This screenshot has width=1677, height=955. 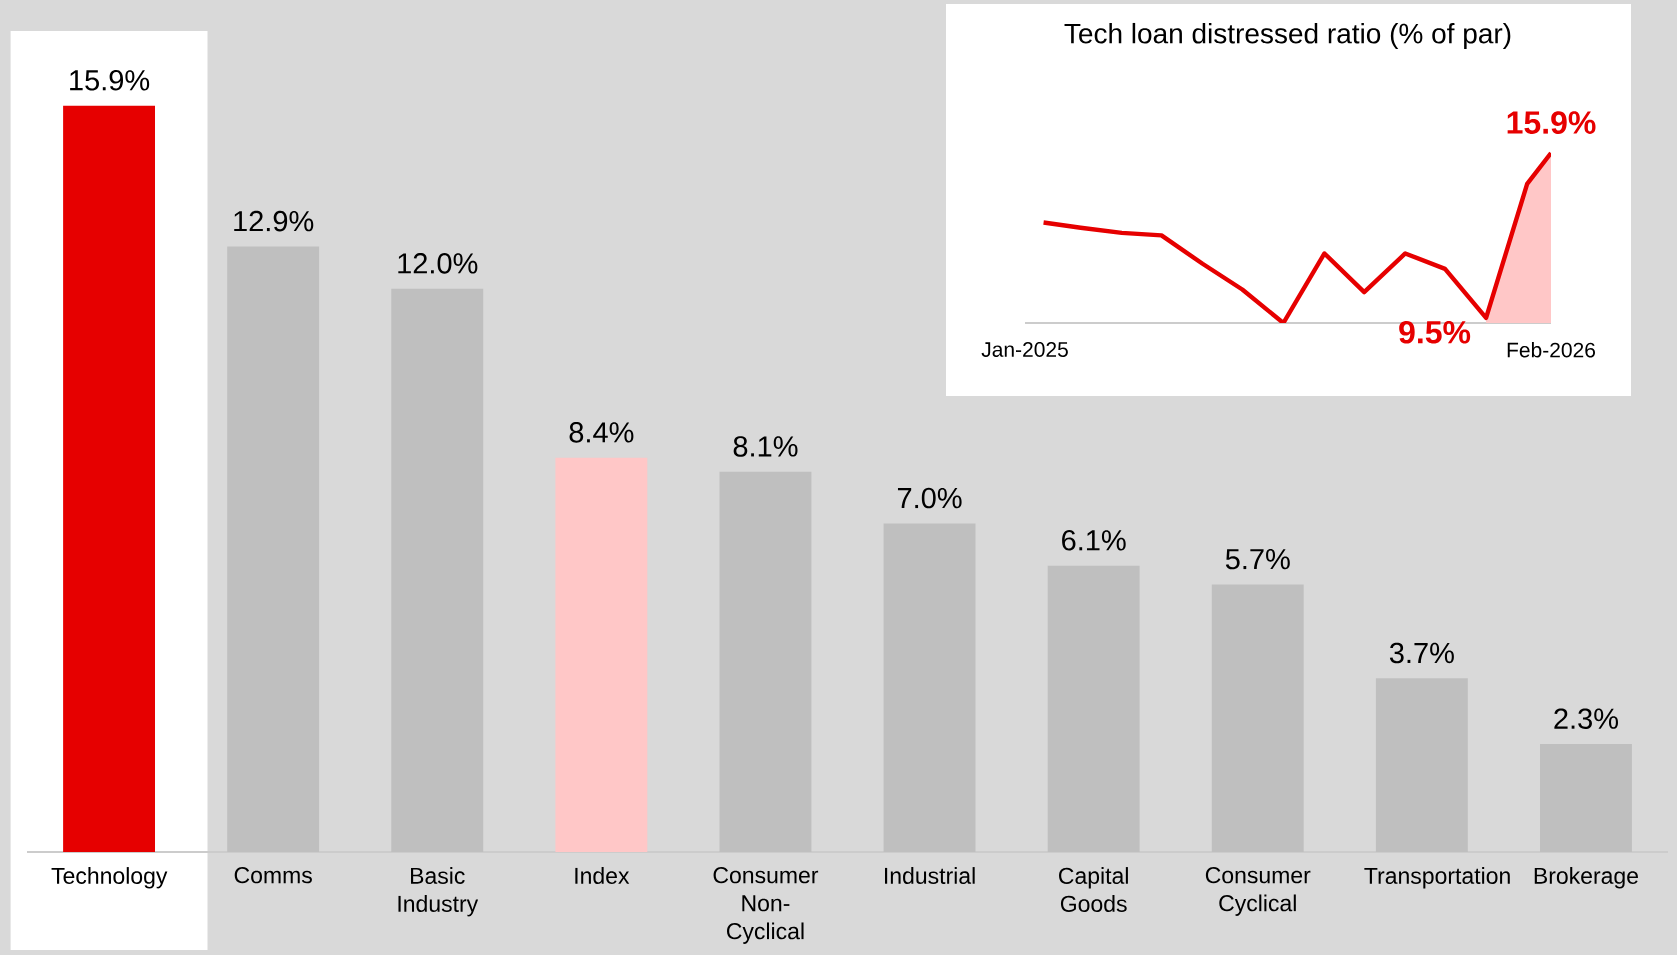 I want to click on data-label: 2.3%, so click(x=1586, y=718).